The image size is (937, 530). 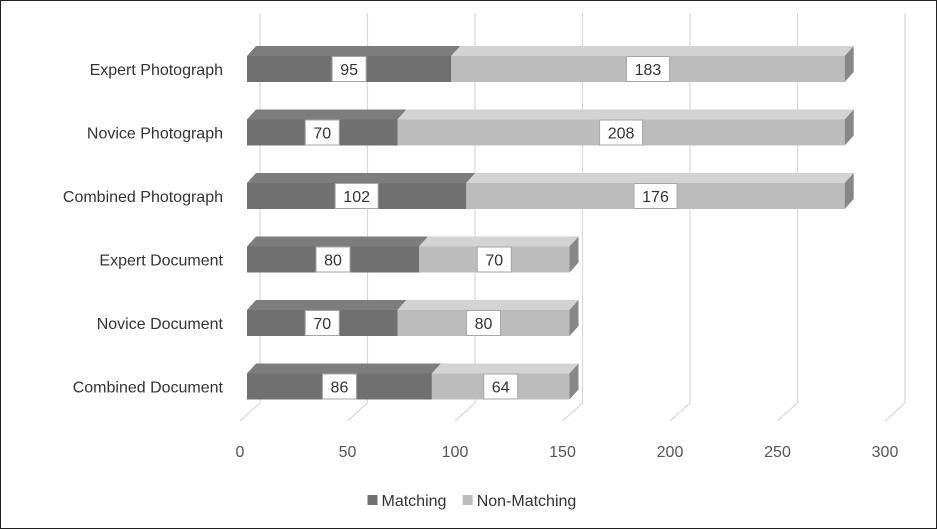 What do you see at coordinates (562, 452) in the screenshot?
I see `x-tick-label: 150` at bounding box center [562, 452].